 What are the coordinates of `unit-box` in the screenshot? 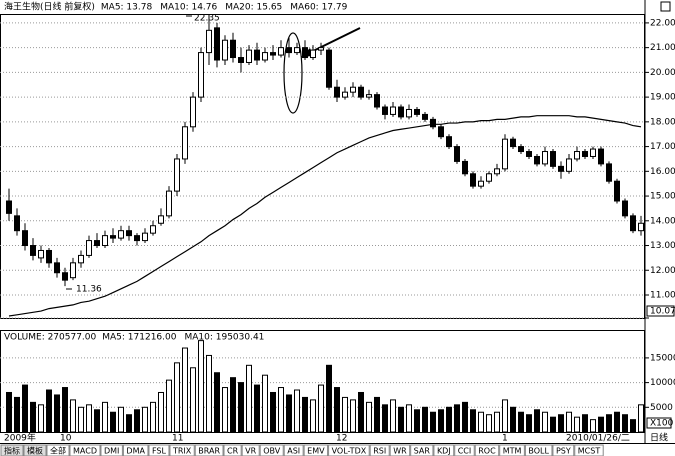 It's located at (659, 423).